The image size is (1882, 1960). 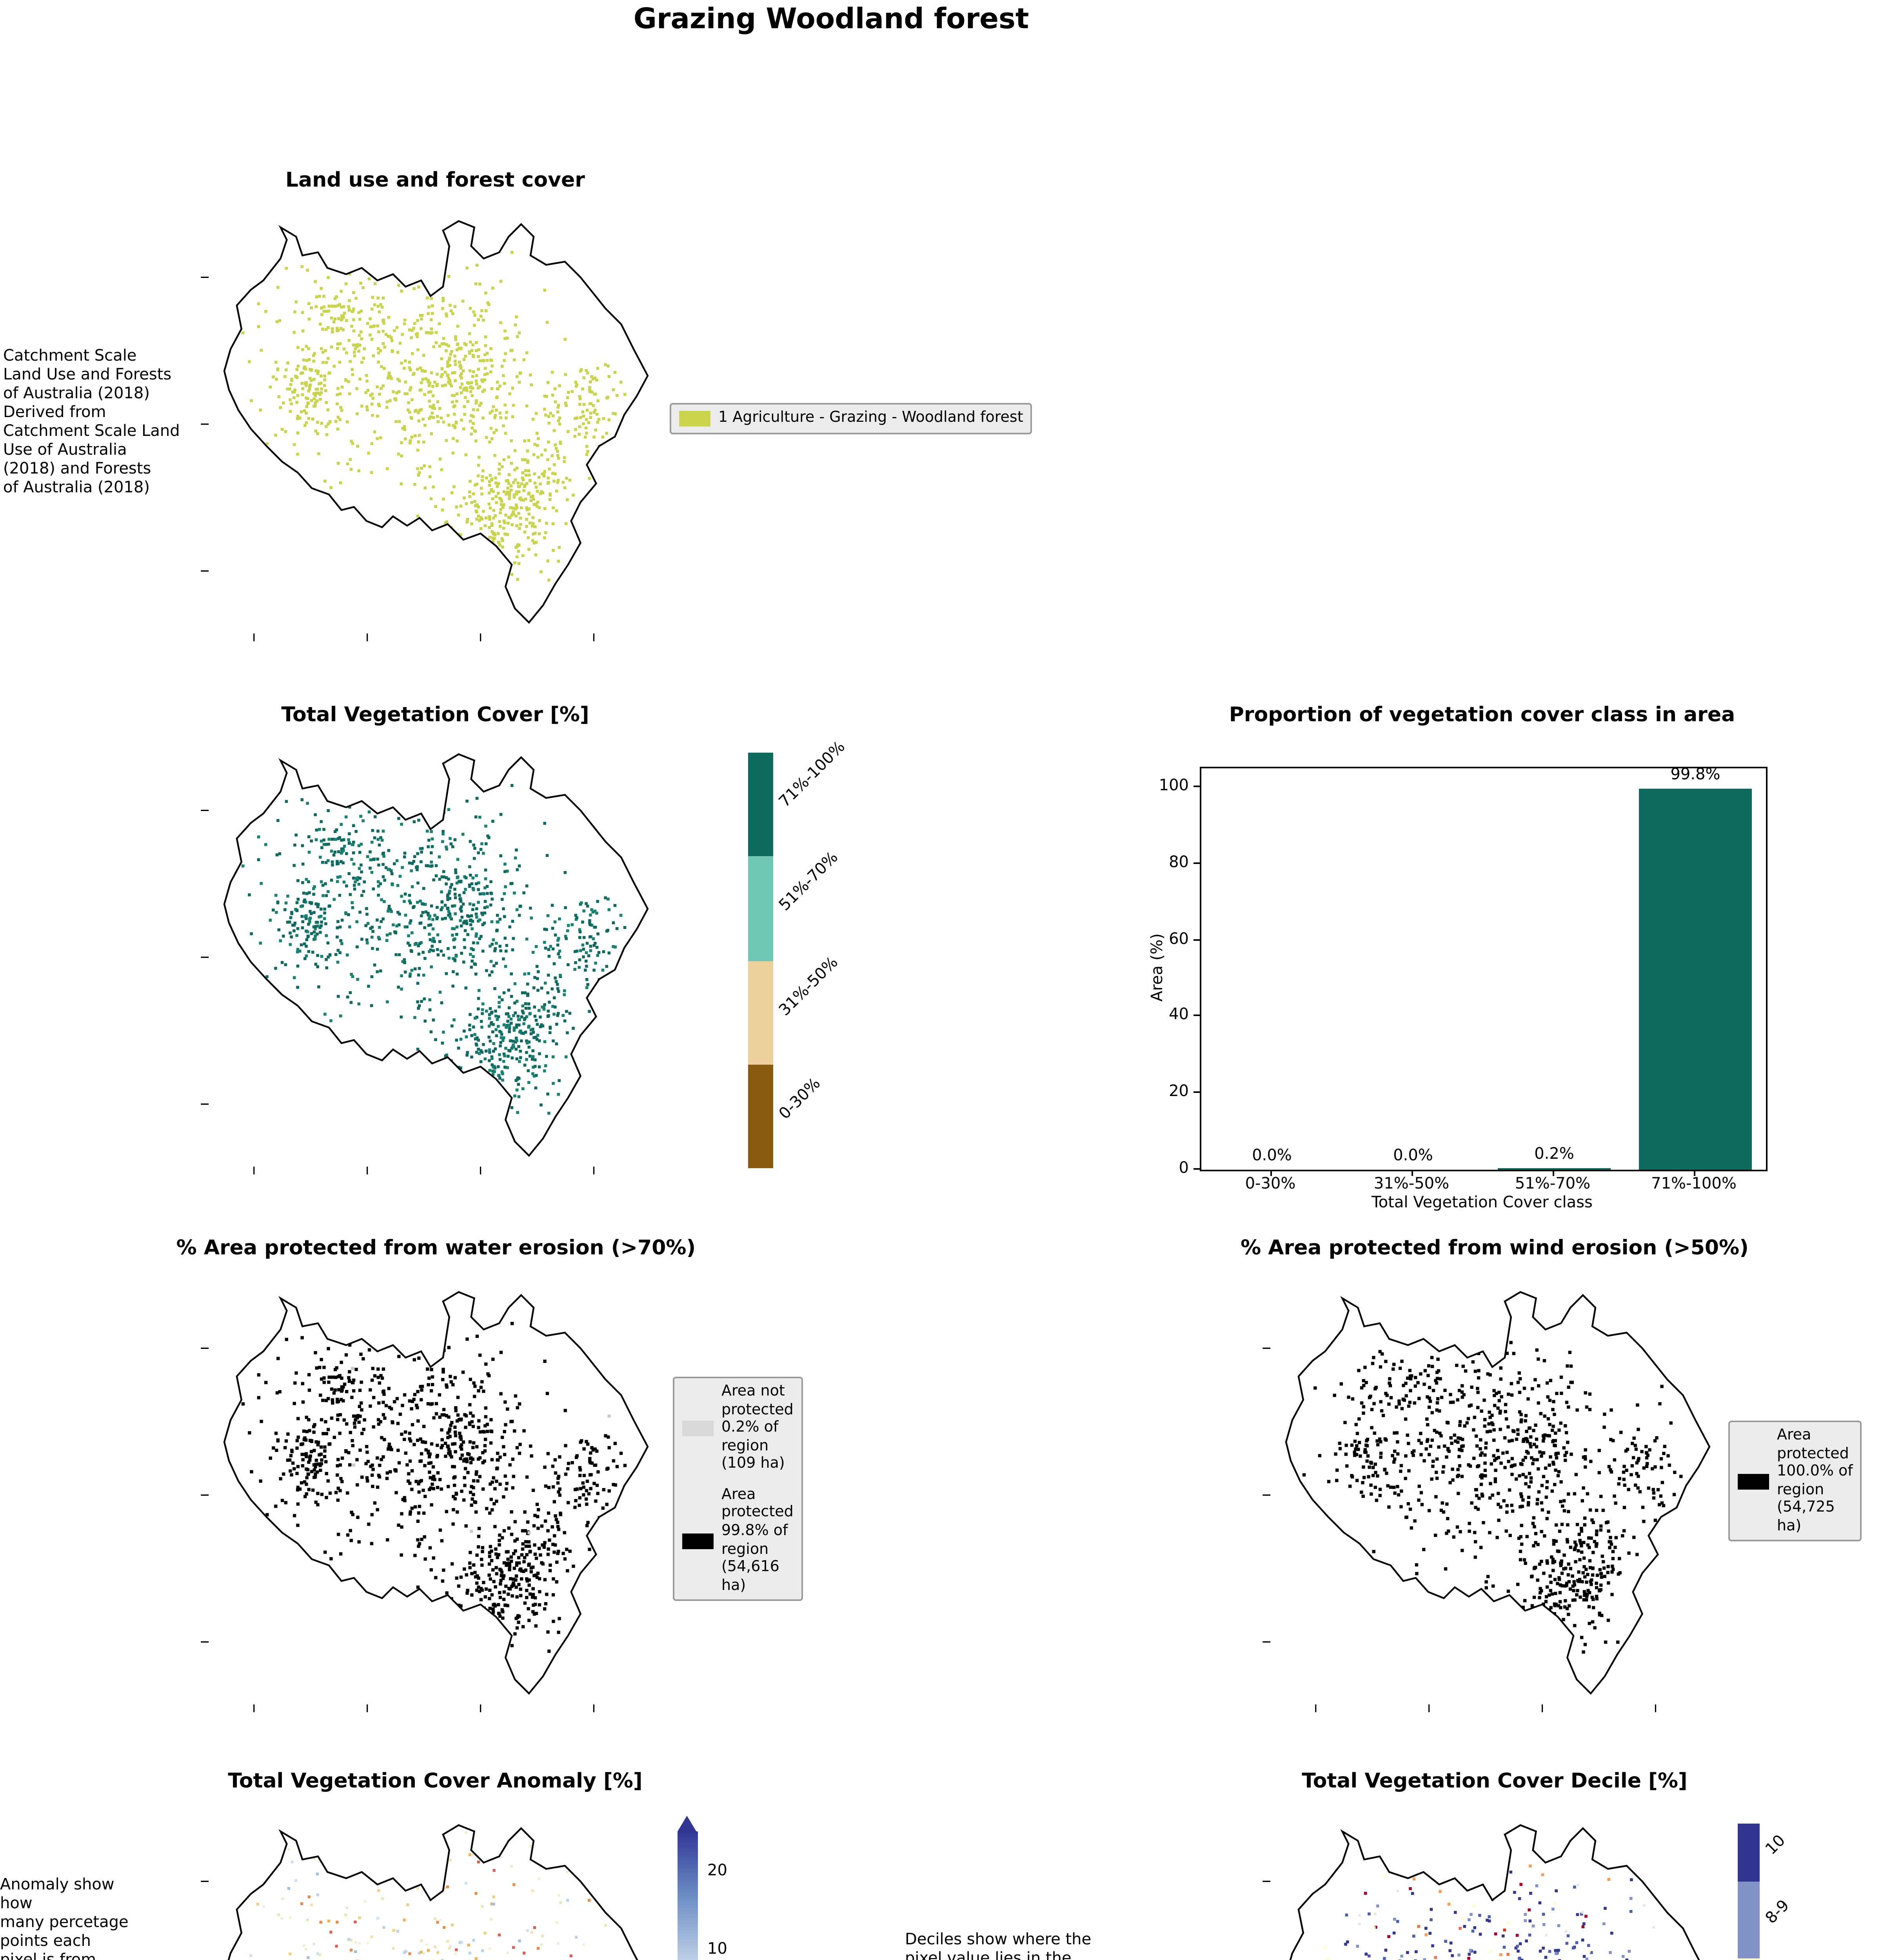 What do you see at coordinates (1776, 1845) in the screenshot?
I see `colorbar-label: 10` at bounding box center [1776, 1845].